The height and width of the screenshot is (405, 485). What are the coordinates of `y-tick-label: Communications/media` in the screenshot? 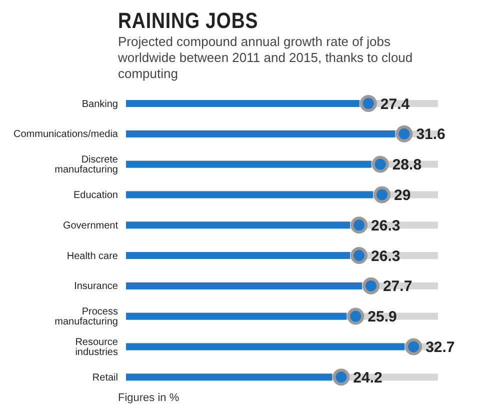 It's located at (66, 134).